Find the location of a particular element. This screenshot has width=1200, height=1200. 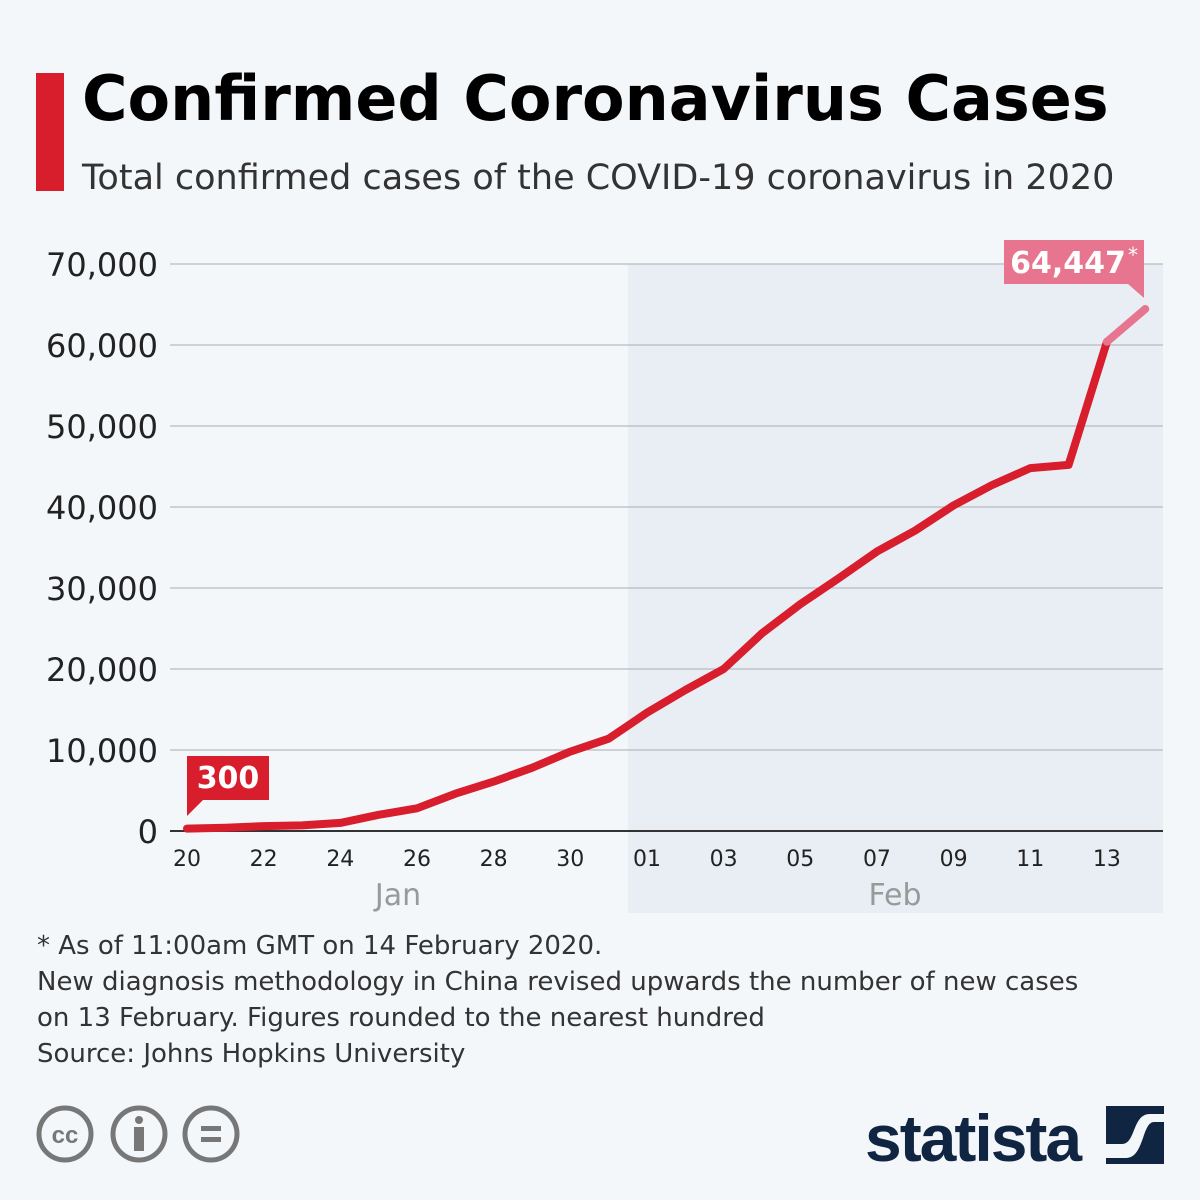

brand-name: statista is located at coordinates (973, 1138).